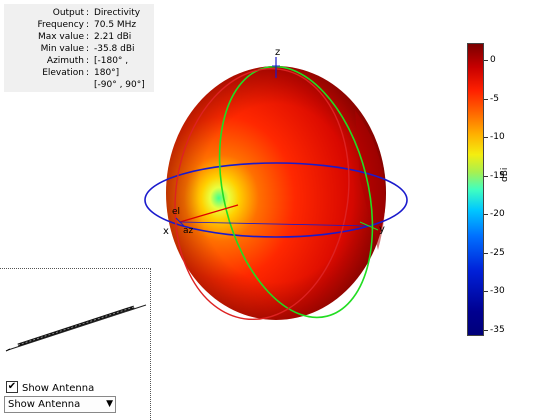  I want to click on antenna-feed, so click(8, 350).